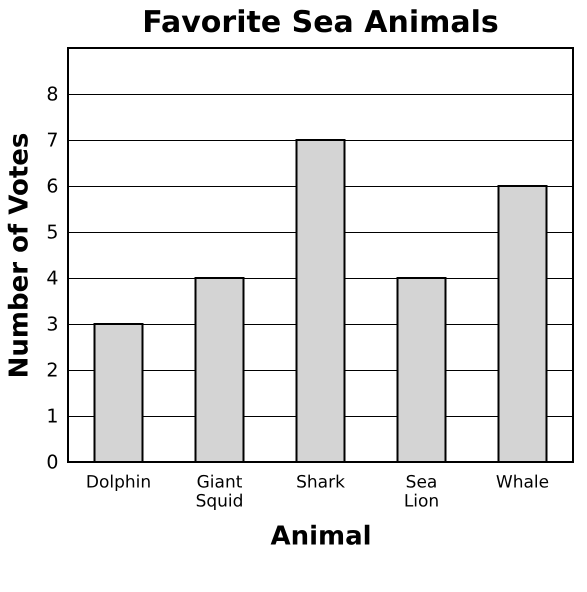 The image size is (587, 592). Describe the element at coordinates (52, 187) in the screenshot. I see `y-tick-label: 6` at that location.